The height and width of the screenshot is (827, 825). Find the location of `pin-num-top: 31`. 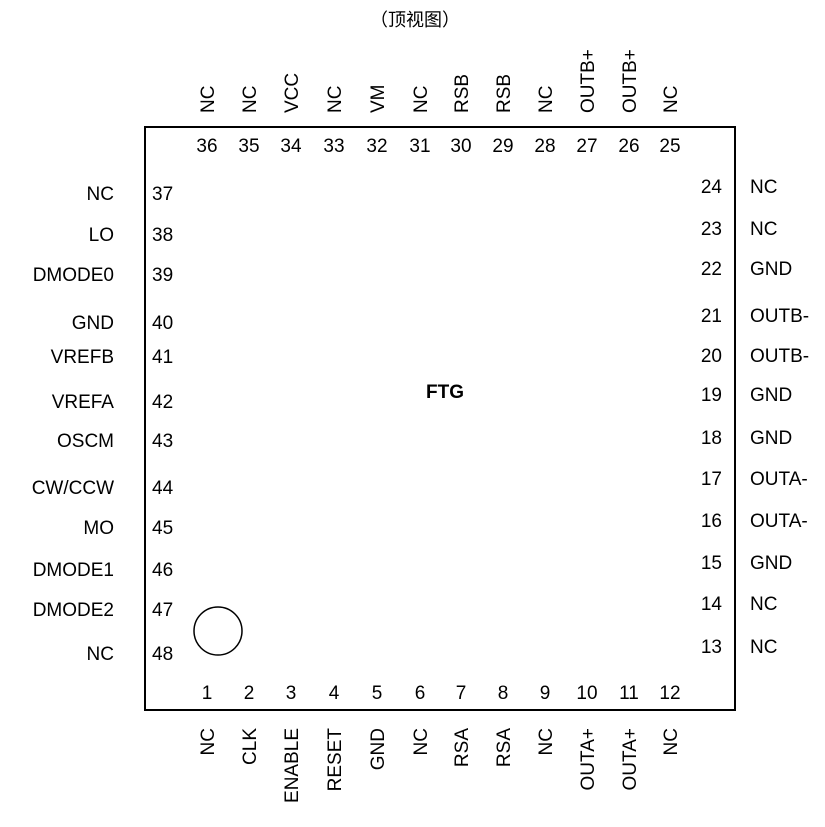

pin-num-top: 31 is located at coordinates (419, 146).